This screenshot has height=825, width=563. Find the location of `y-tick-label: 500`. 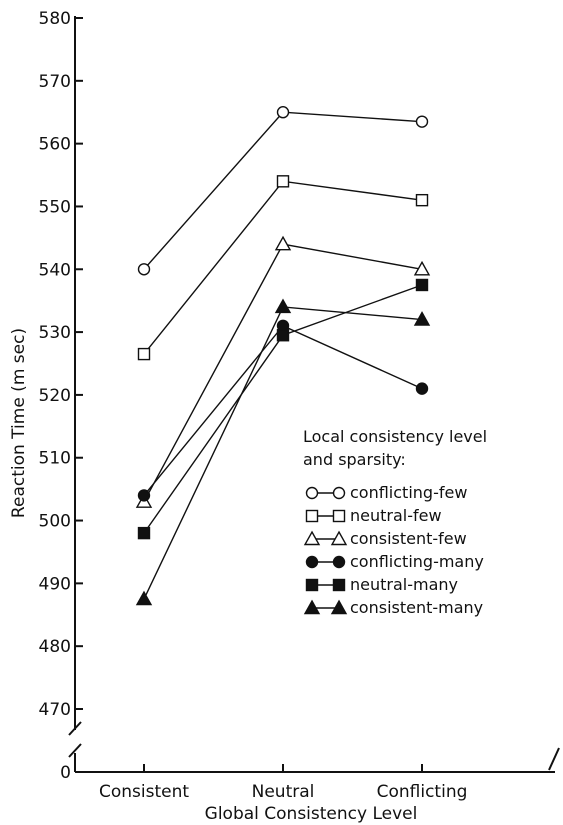

y-tick-label: 500 is located at coordinates (55, 522).